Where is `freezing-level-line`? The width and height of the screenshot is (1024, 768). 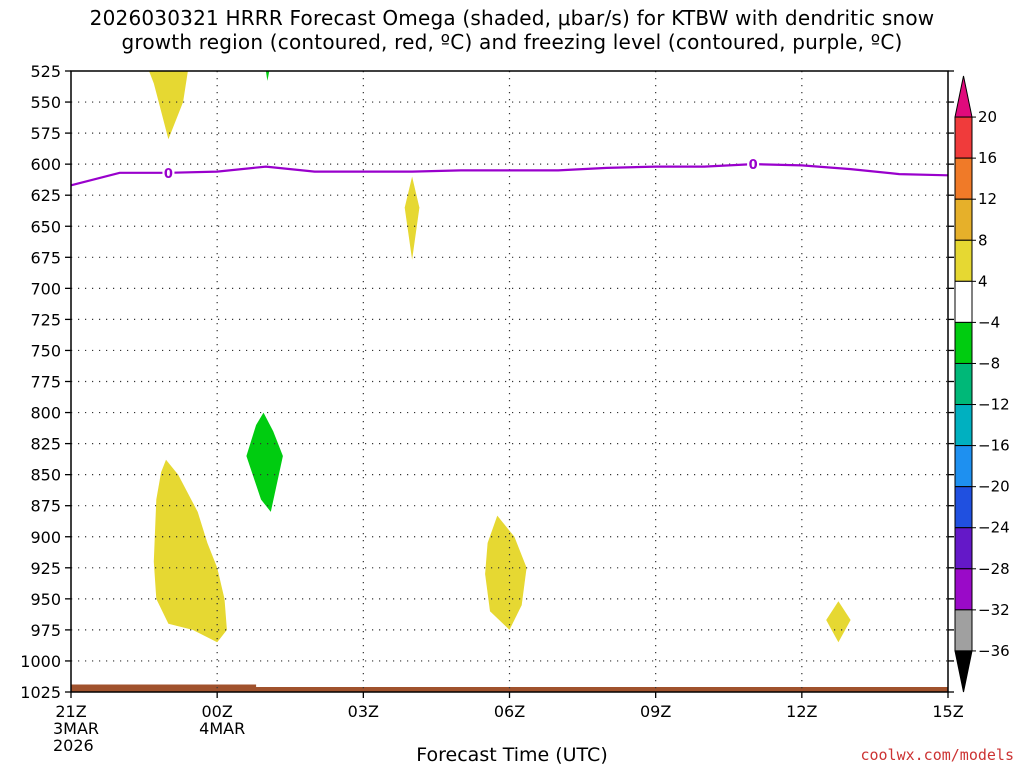 freezing-level-line is located at coordinates (509, 174).